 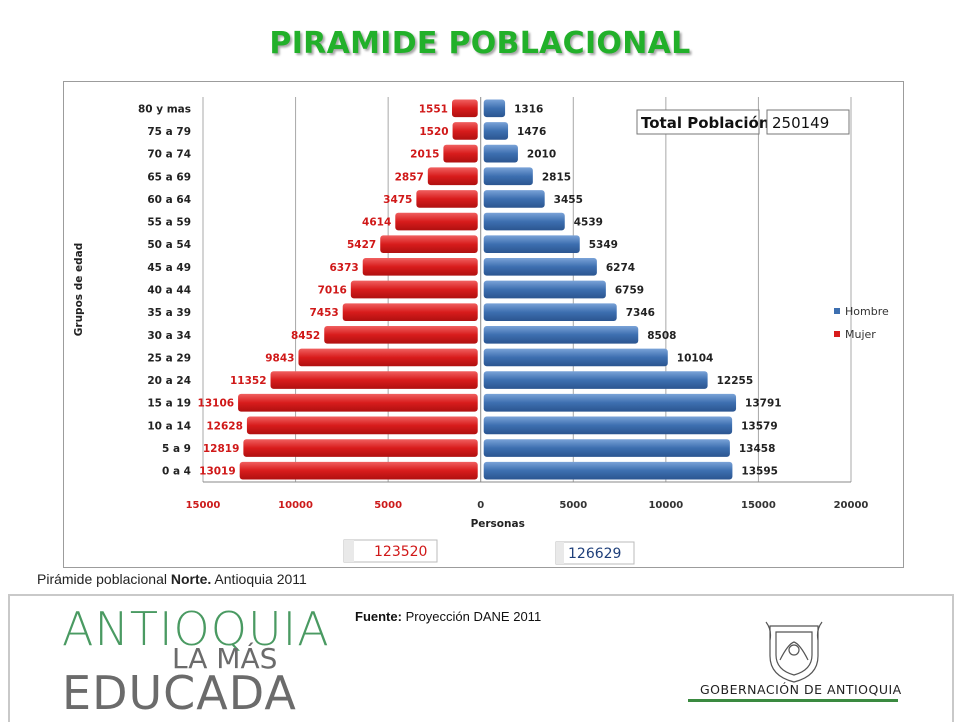 I want to click on data-label-mujer: 1551, so click(x=433, y=109).